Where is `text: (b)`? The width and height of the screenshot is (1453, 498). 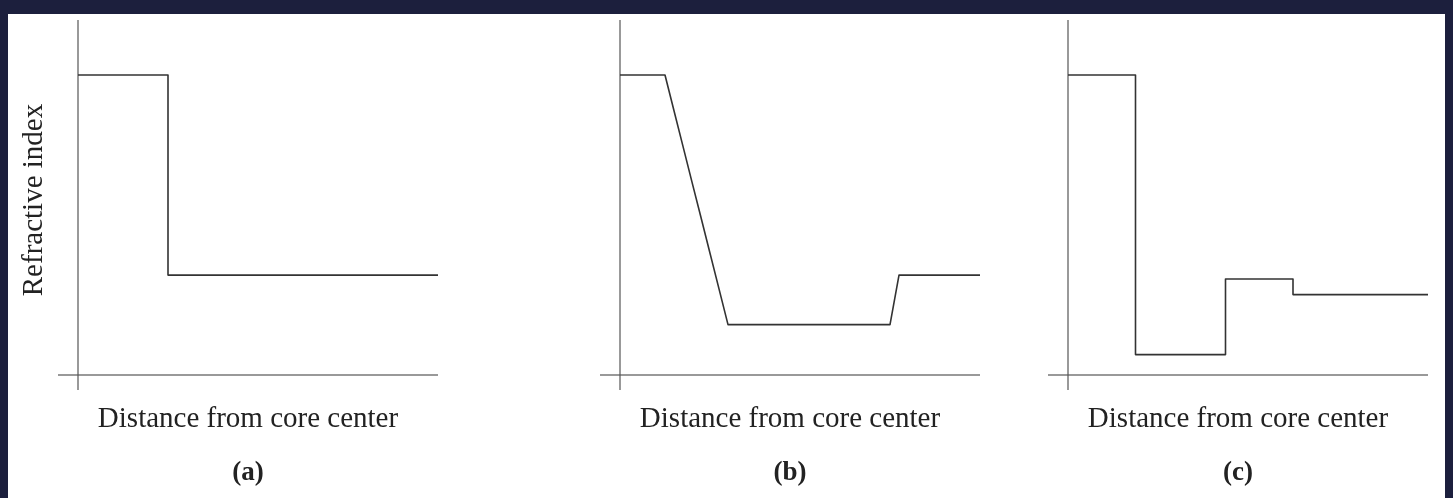
text: (b) is located at coordinates (790, 471).